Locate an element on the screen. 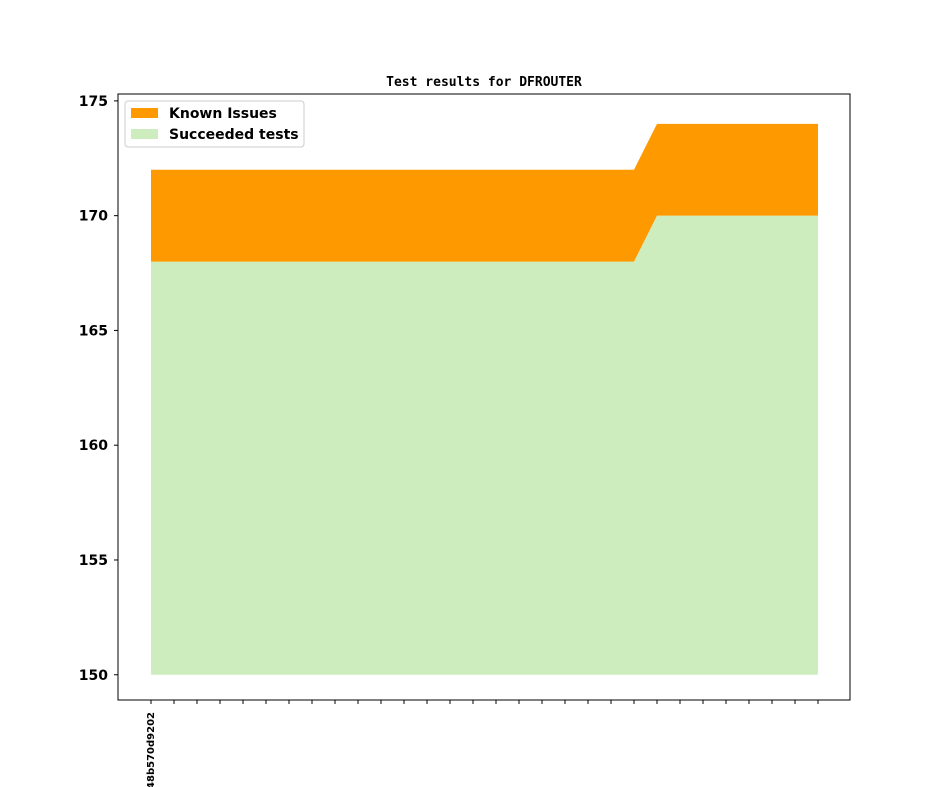 This screenshot has width=944, height=787. x-tick-label: 48b570d9202 is located at coordinates (151, 749).